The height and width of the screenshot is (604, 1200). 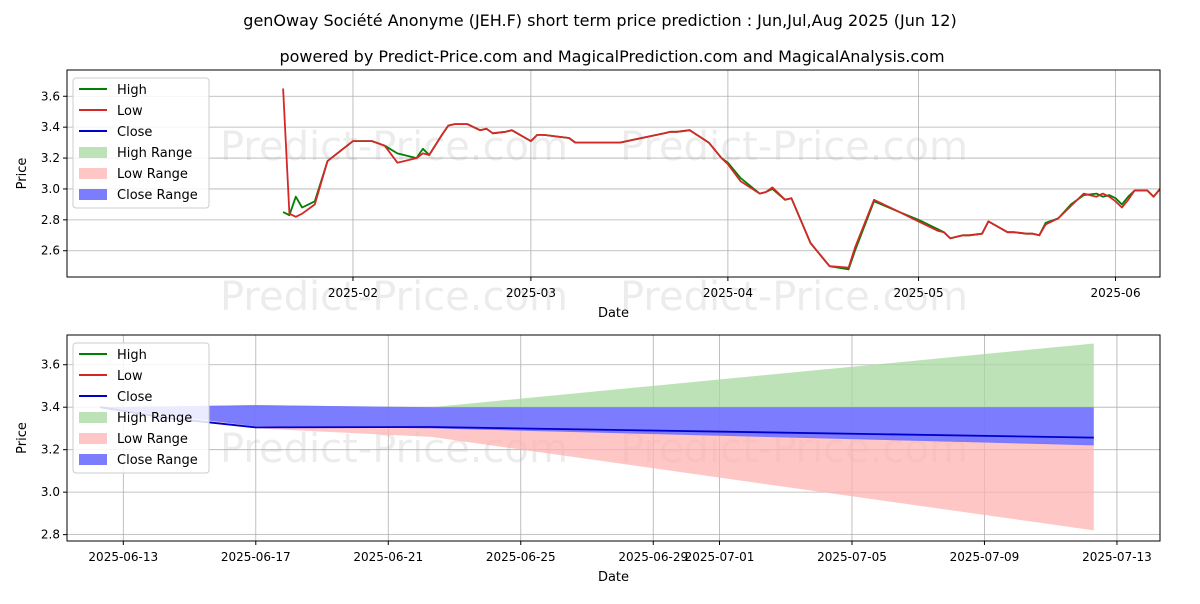 I want to click on x-tick-label: 2025-06-17, so click(x=256, y=557).